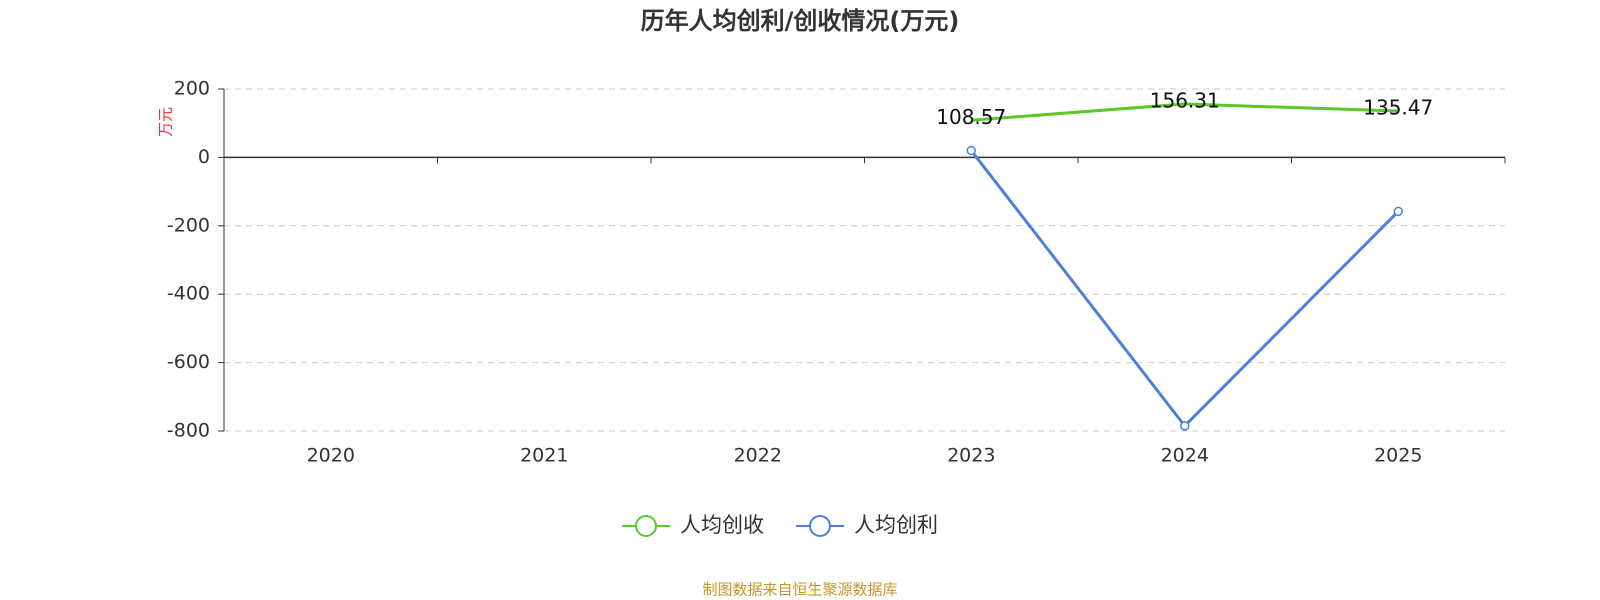 Image resolution: width=1600 pixels, height=600 pixels. Describe the element at coordinates (188, 225) in the screenshot. I see `y-tick-label: -200` at that location.